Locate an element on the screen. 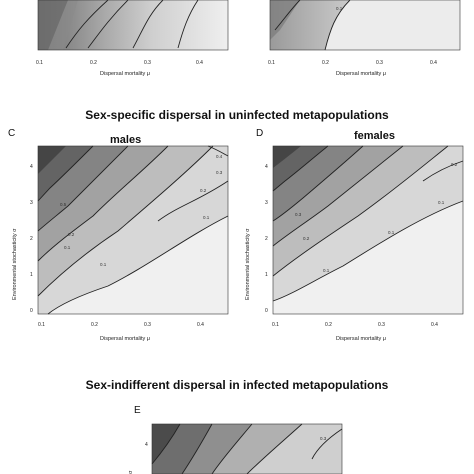 The width and height of the screenshot is (474, 474). heatmap-top-left is located at coordinates (133, 25).